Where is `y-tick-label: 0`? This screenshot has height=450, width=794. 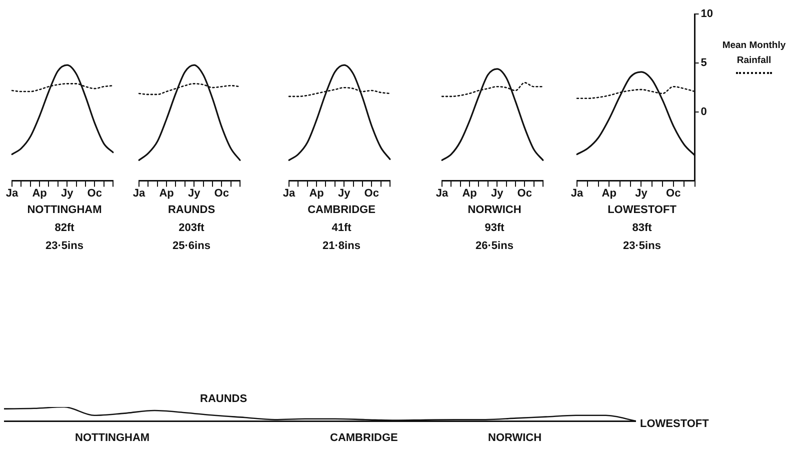 y-tick-label: 0 is located at coordinates (703, 112).